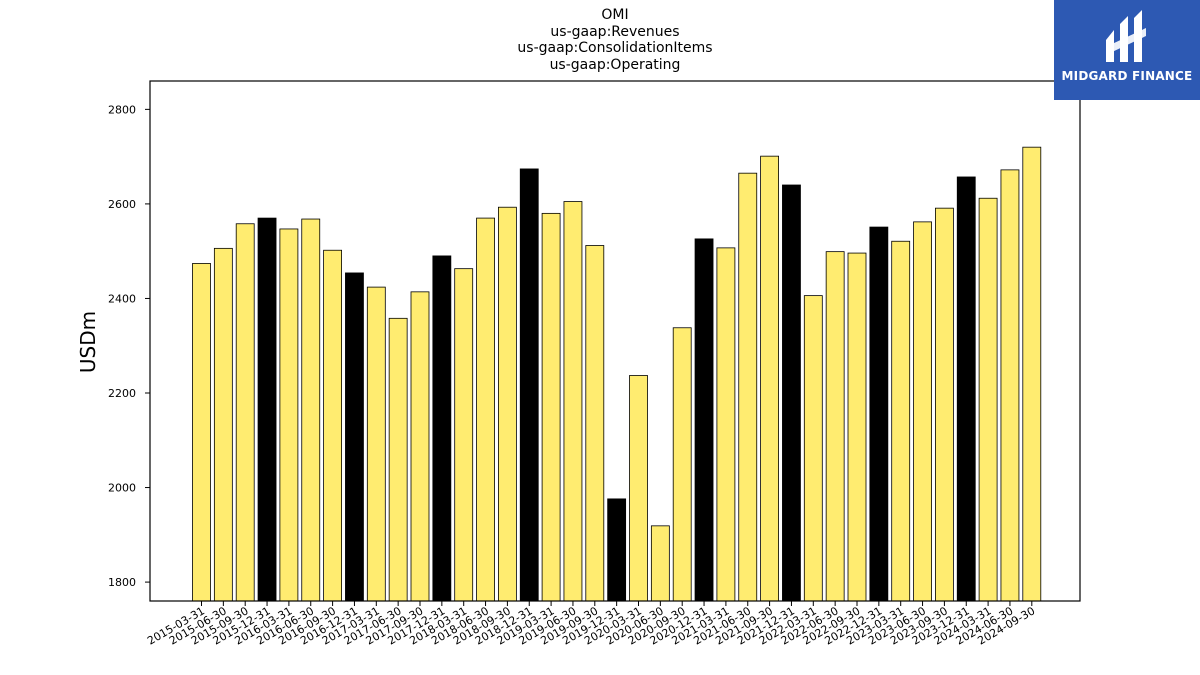 The image size is (1200, 675). Describe the element at coordinates (615, 48) in the screenshot. I see `title-line-3: us-gaap:ConsolidationItems` at that location.